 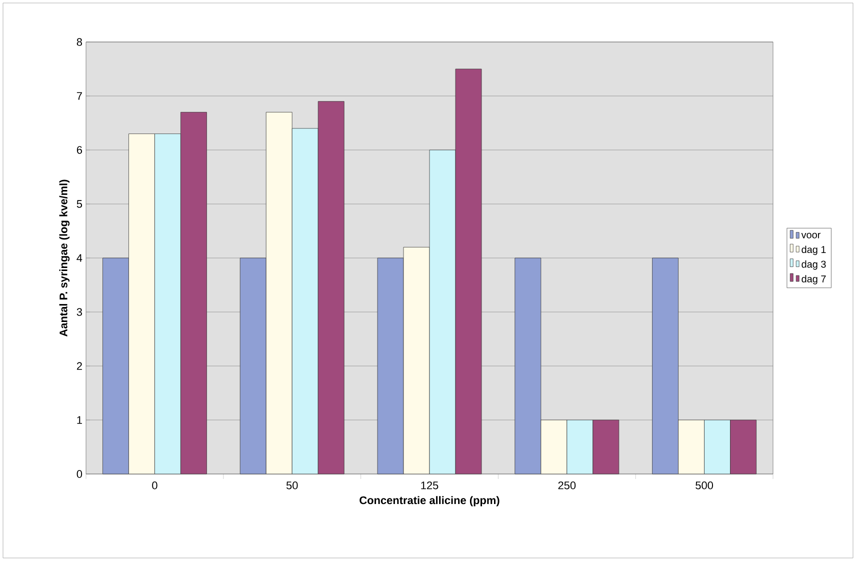 I want to click on y-tick-label: 3, so click(x=79, y=312).